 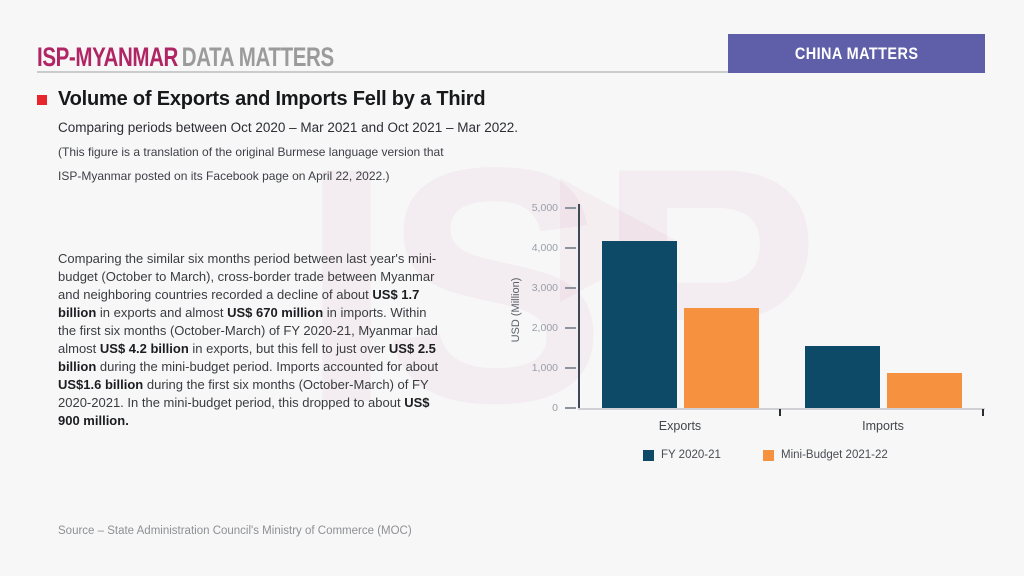 What do you see at coordinates (144, 348) in the screenshot?
I see `highlight-value: US$ 4.2 billion` at bounding box center [144, 348].